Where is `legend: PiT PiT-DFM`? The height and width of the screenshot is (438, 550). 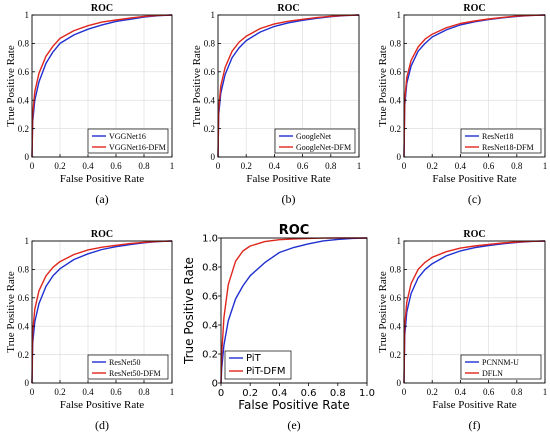
legend: PiT PiT-DFM is located at coordinates (258, 365).